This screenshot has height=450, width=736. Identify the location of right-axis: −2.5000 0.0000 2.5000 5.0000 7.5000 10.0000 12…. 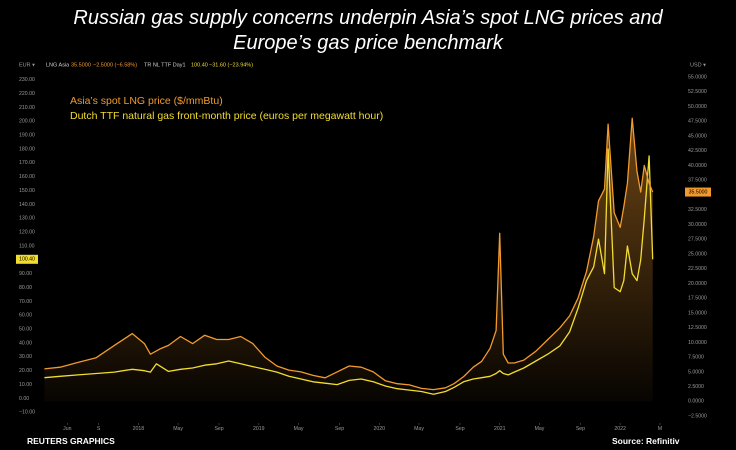
(697, 246).